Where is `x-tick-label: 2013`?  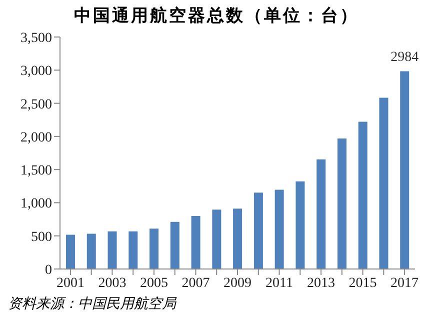 x-tick-label: 2013 is located at coordinates (321, 283).